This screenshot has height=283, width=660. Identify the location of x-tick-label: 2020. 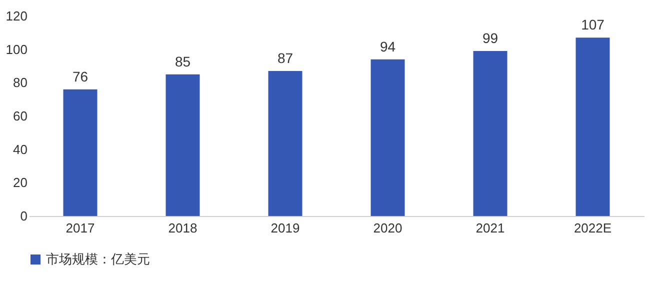
(387, 228).